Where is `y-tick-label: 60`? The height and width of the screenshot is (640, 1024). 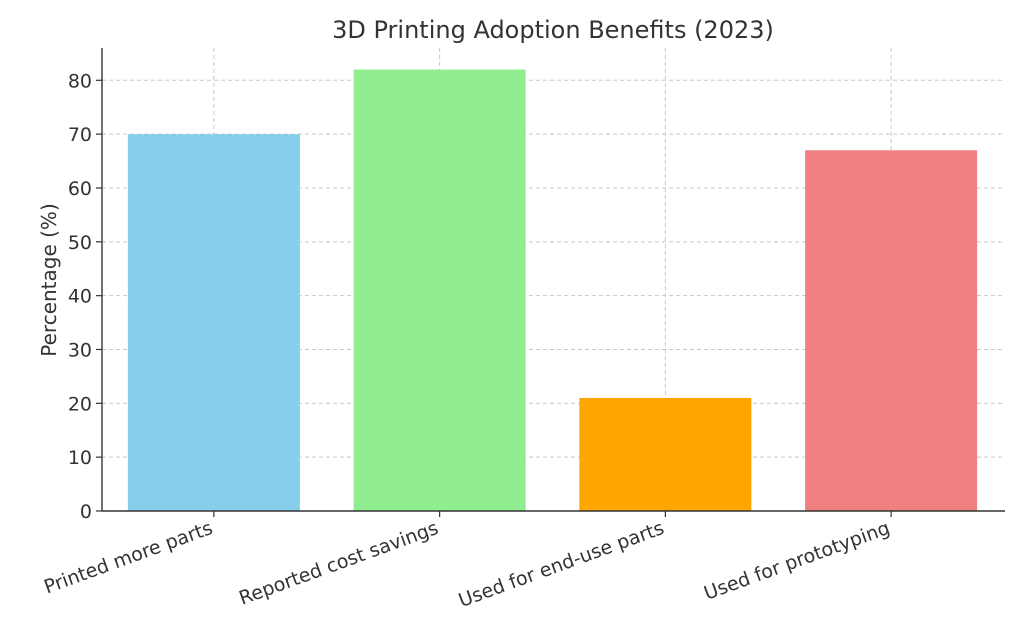 y-tick-label: 60 is located at coordinates (80, 189).